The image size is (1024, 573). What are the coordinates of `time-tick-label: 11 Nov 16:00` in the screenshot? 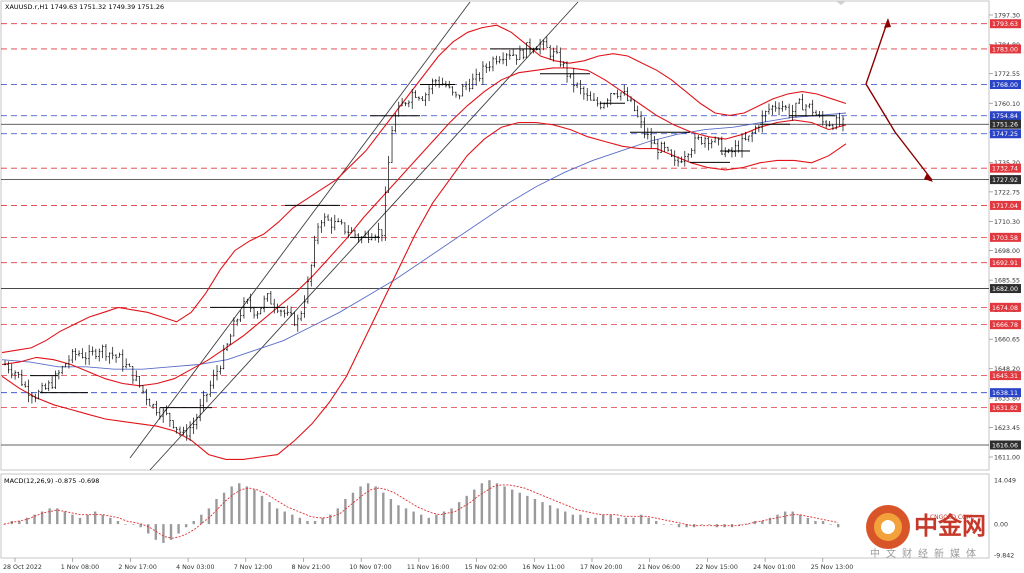 It's located at (428, 567).